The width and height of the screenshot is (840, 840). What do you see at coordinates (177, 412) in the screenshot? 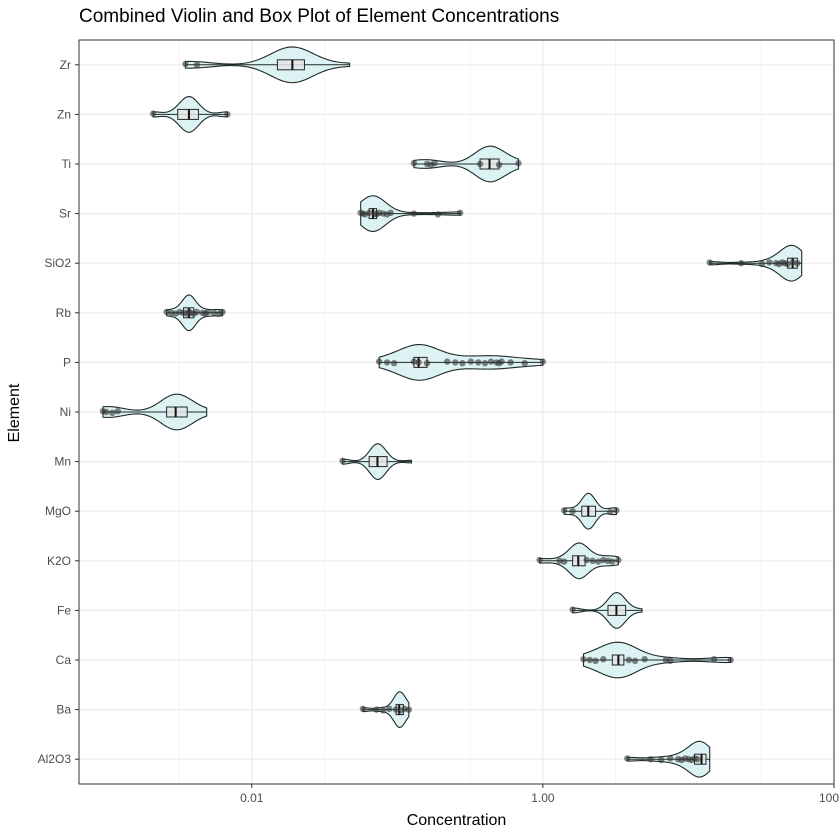
I see `box-ni` at bounding box center [177, 412].